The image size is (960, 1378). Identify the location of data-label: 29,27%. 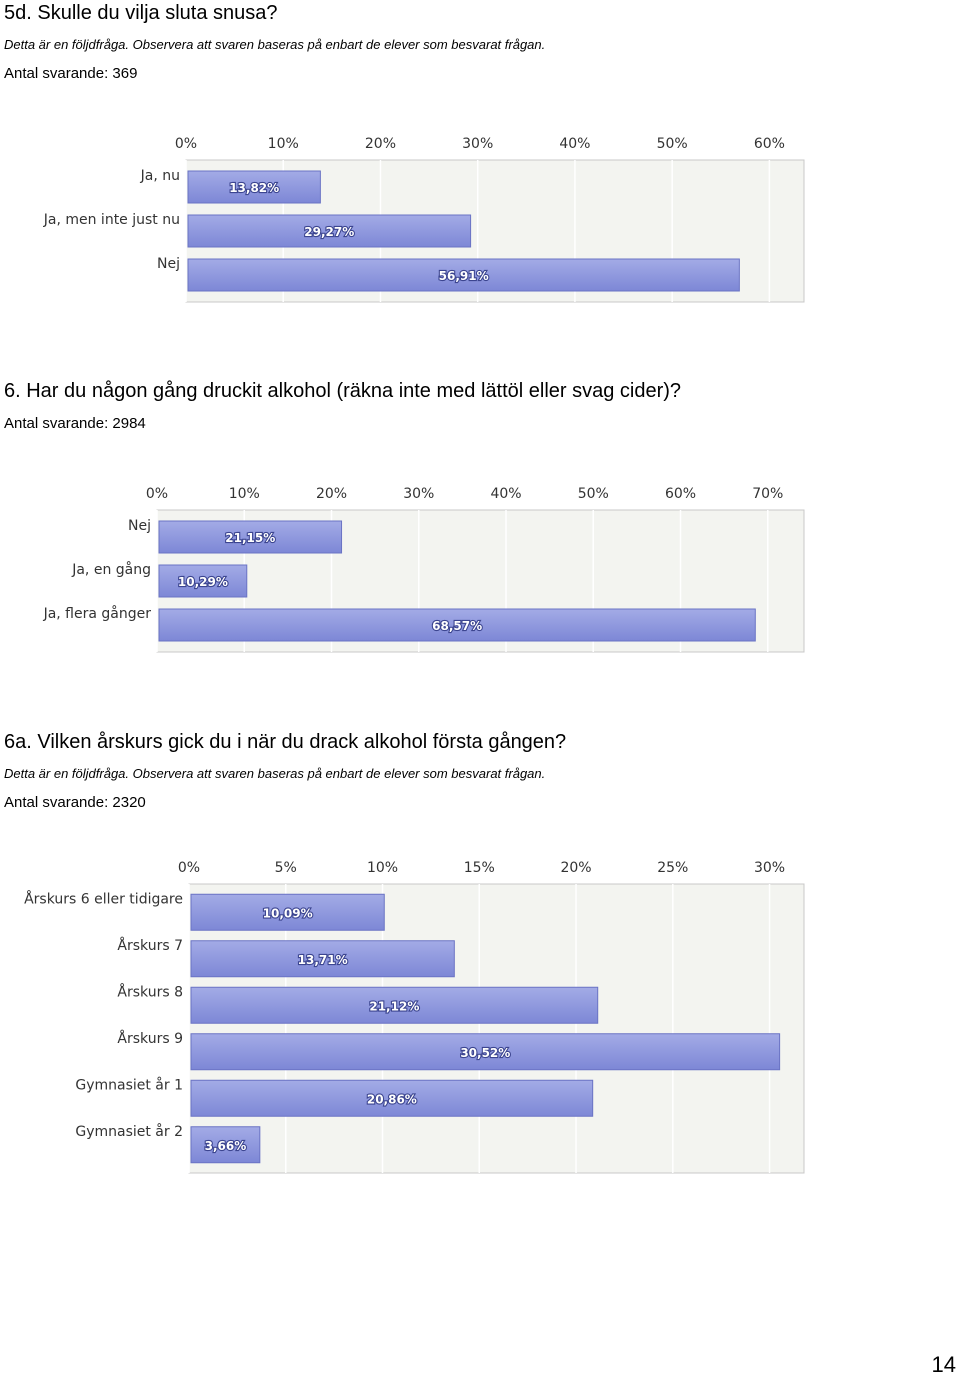
(329, 232).